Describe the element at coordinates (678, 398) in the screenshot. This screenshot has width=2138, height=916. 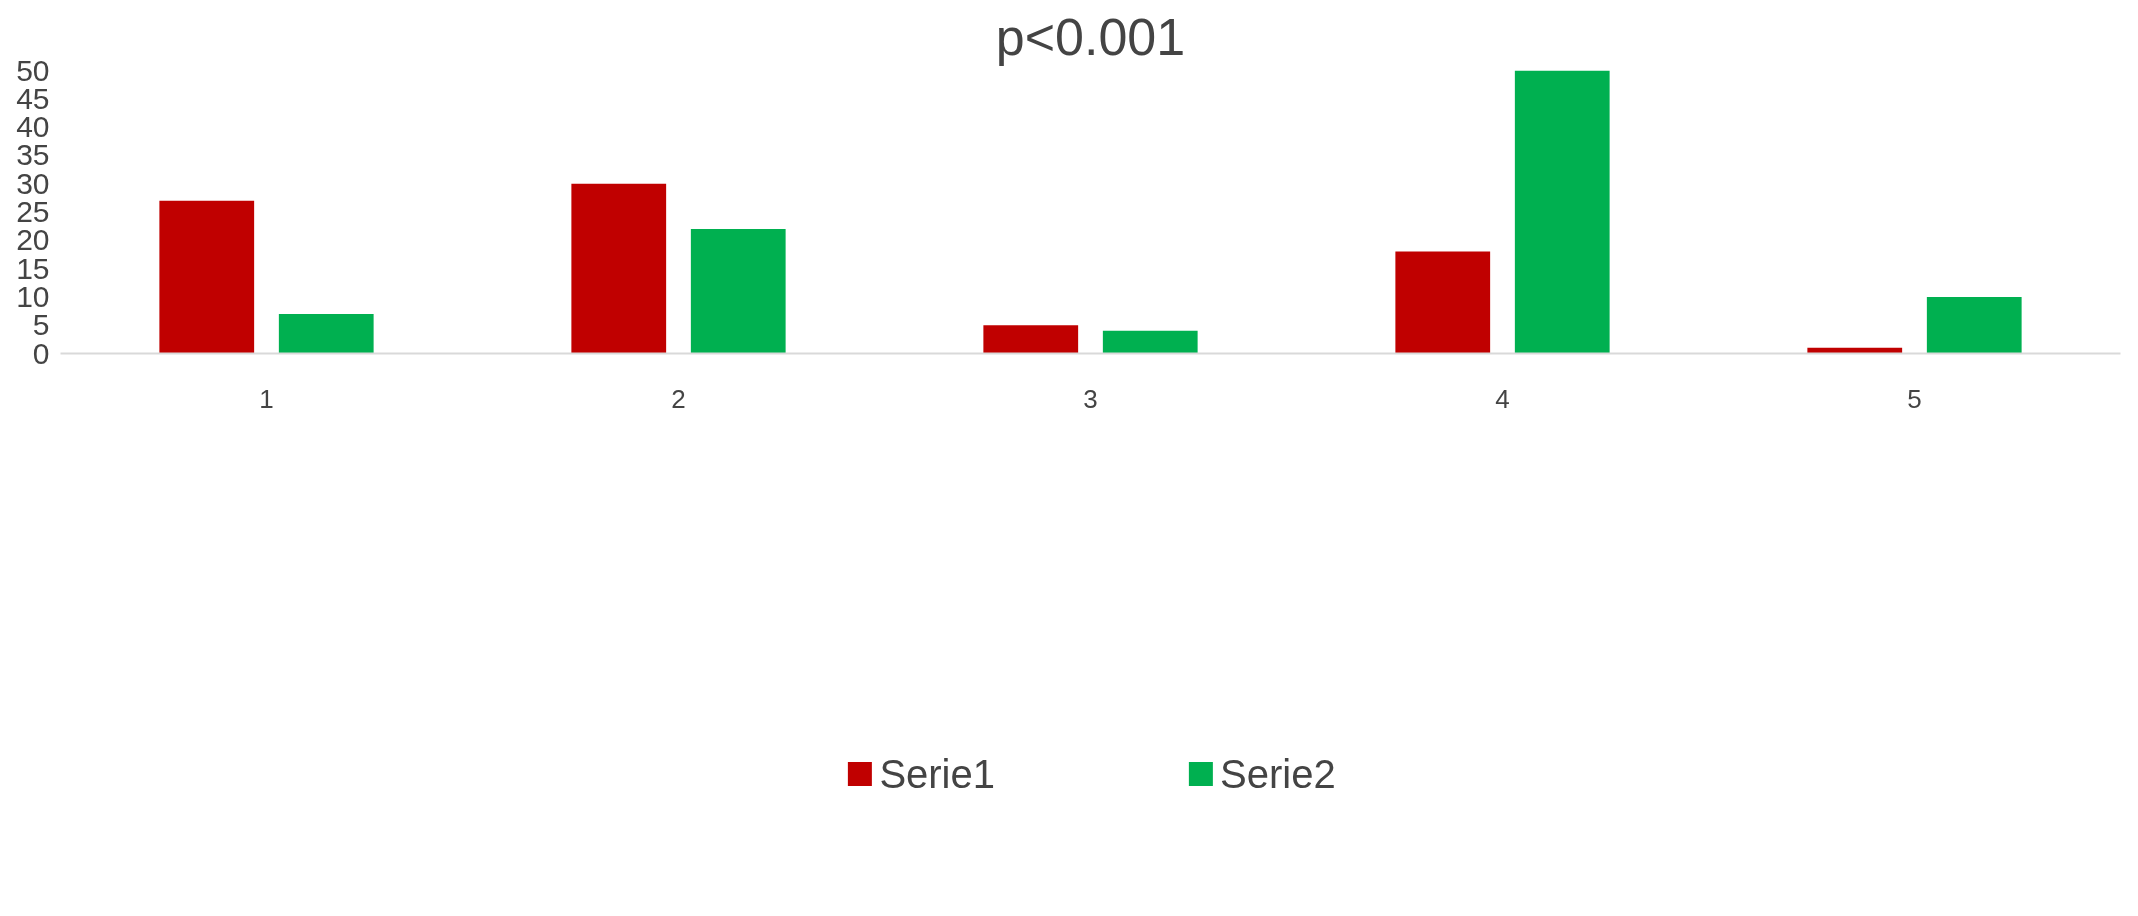
I see `x-tick-label: 2` at that location.